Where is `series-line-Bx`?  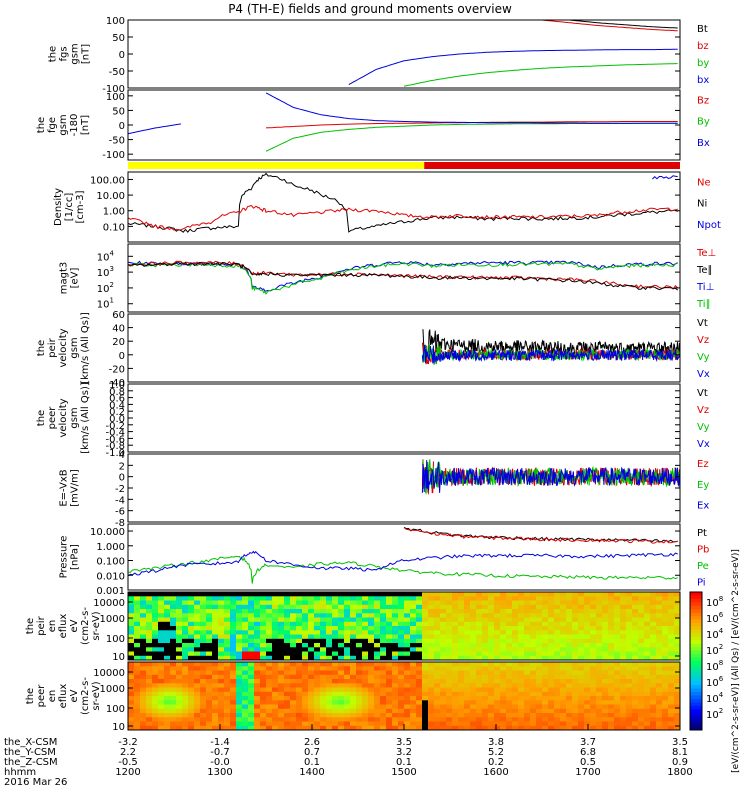
series-line-Bx is located at coordinates (154, 129).